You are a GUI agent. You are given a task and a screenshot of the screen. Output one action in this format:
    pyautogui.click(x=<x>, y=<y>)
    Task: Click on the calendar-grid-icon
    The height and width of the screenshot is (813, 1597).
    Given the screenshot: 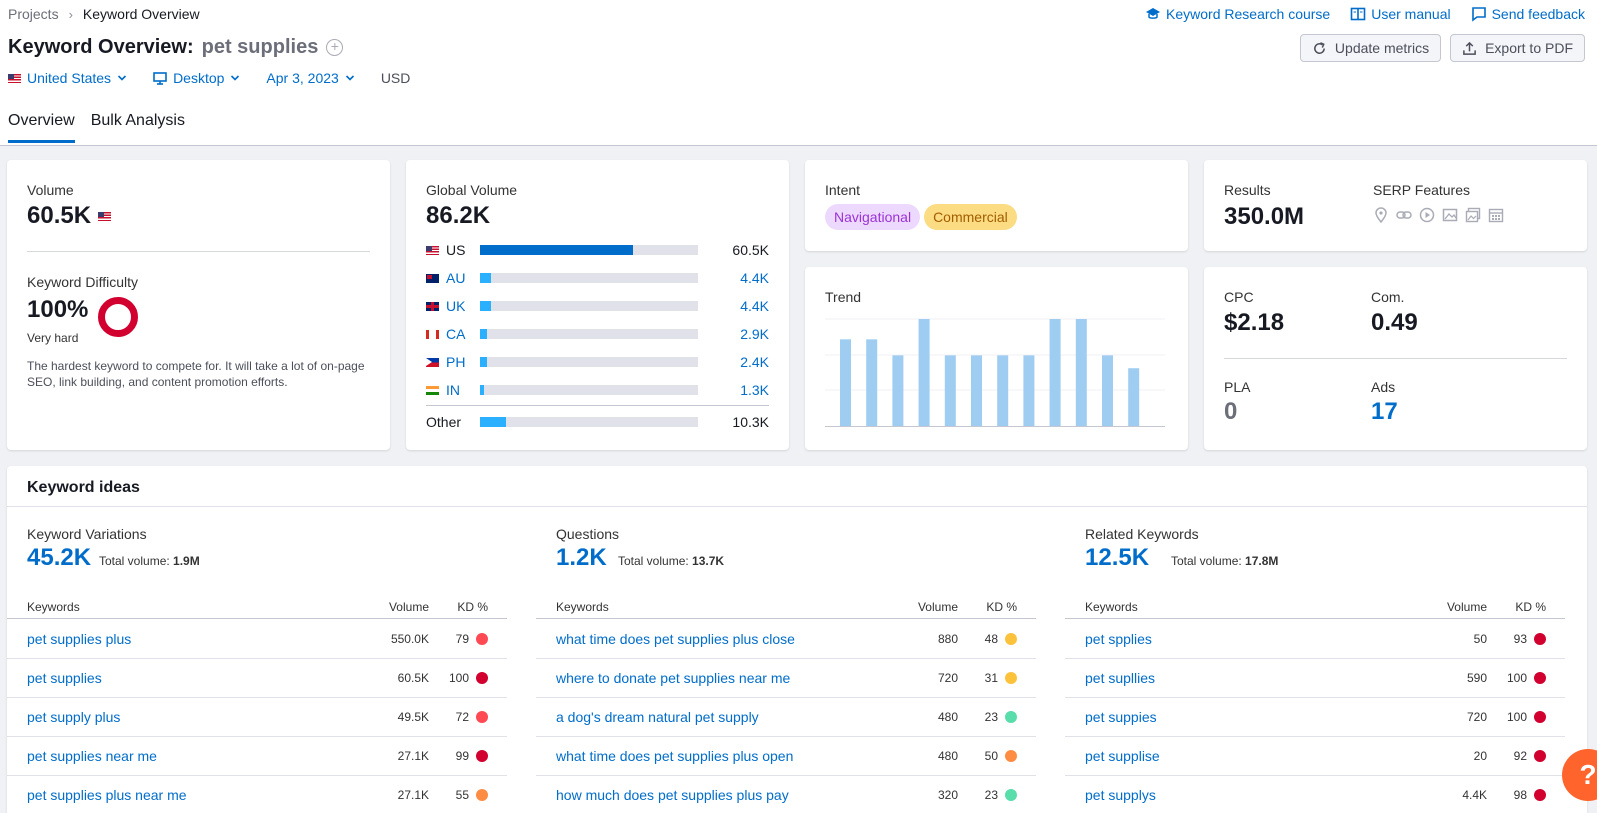 What is the action you would take?
    pyautogui.click(x=1496, y=215)
    